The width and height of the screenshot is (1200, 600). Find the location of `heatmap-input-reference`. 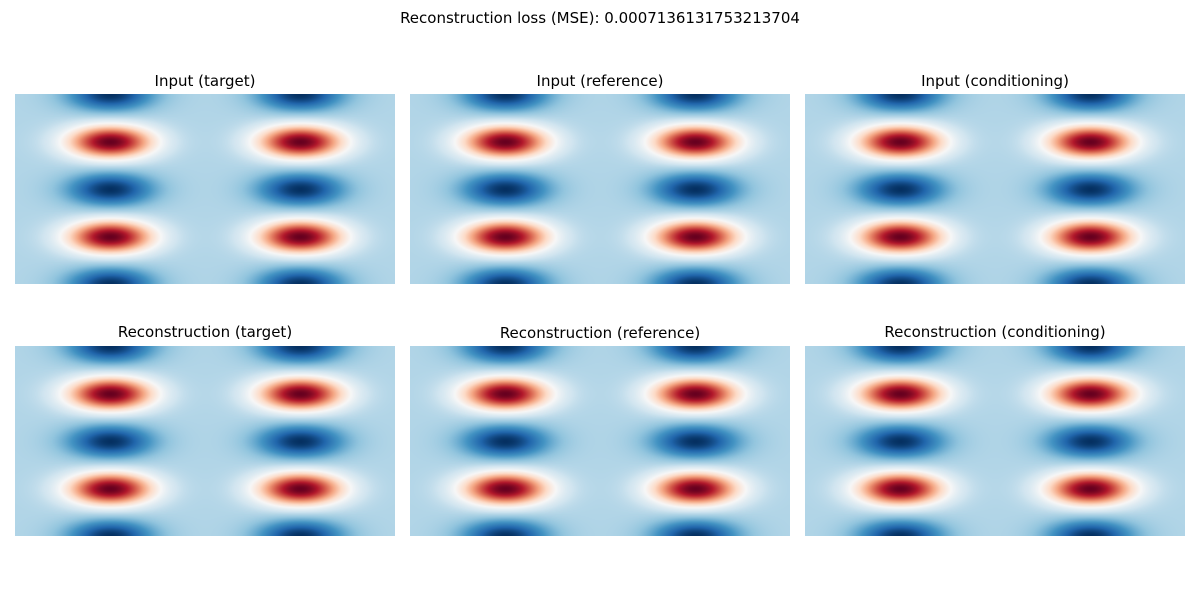

heatmap-input-reference is located at coordinates (600, 189).